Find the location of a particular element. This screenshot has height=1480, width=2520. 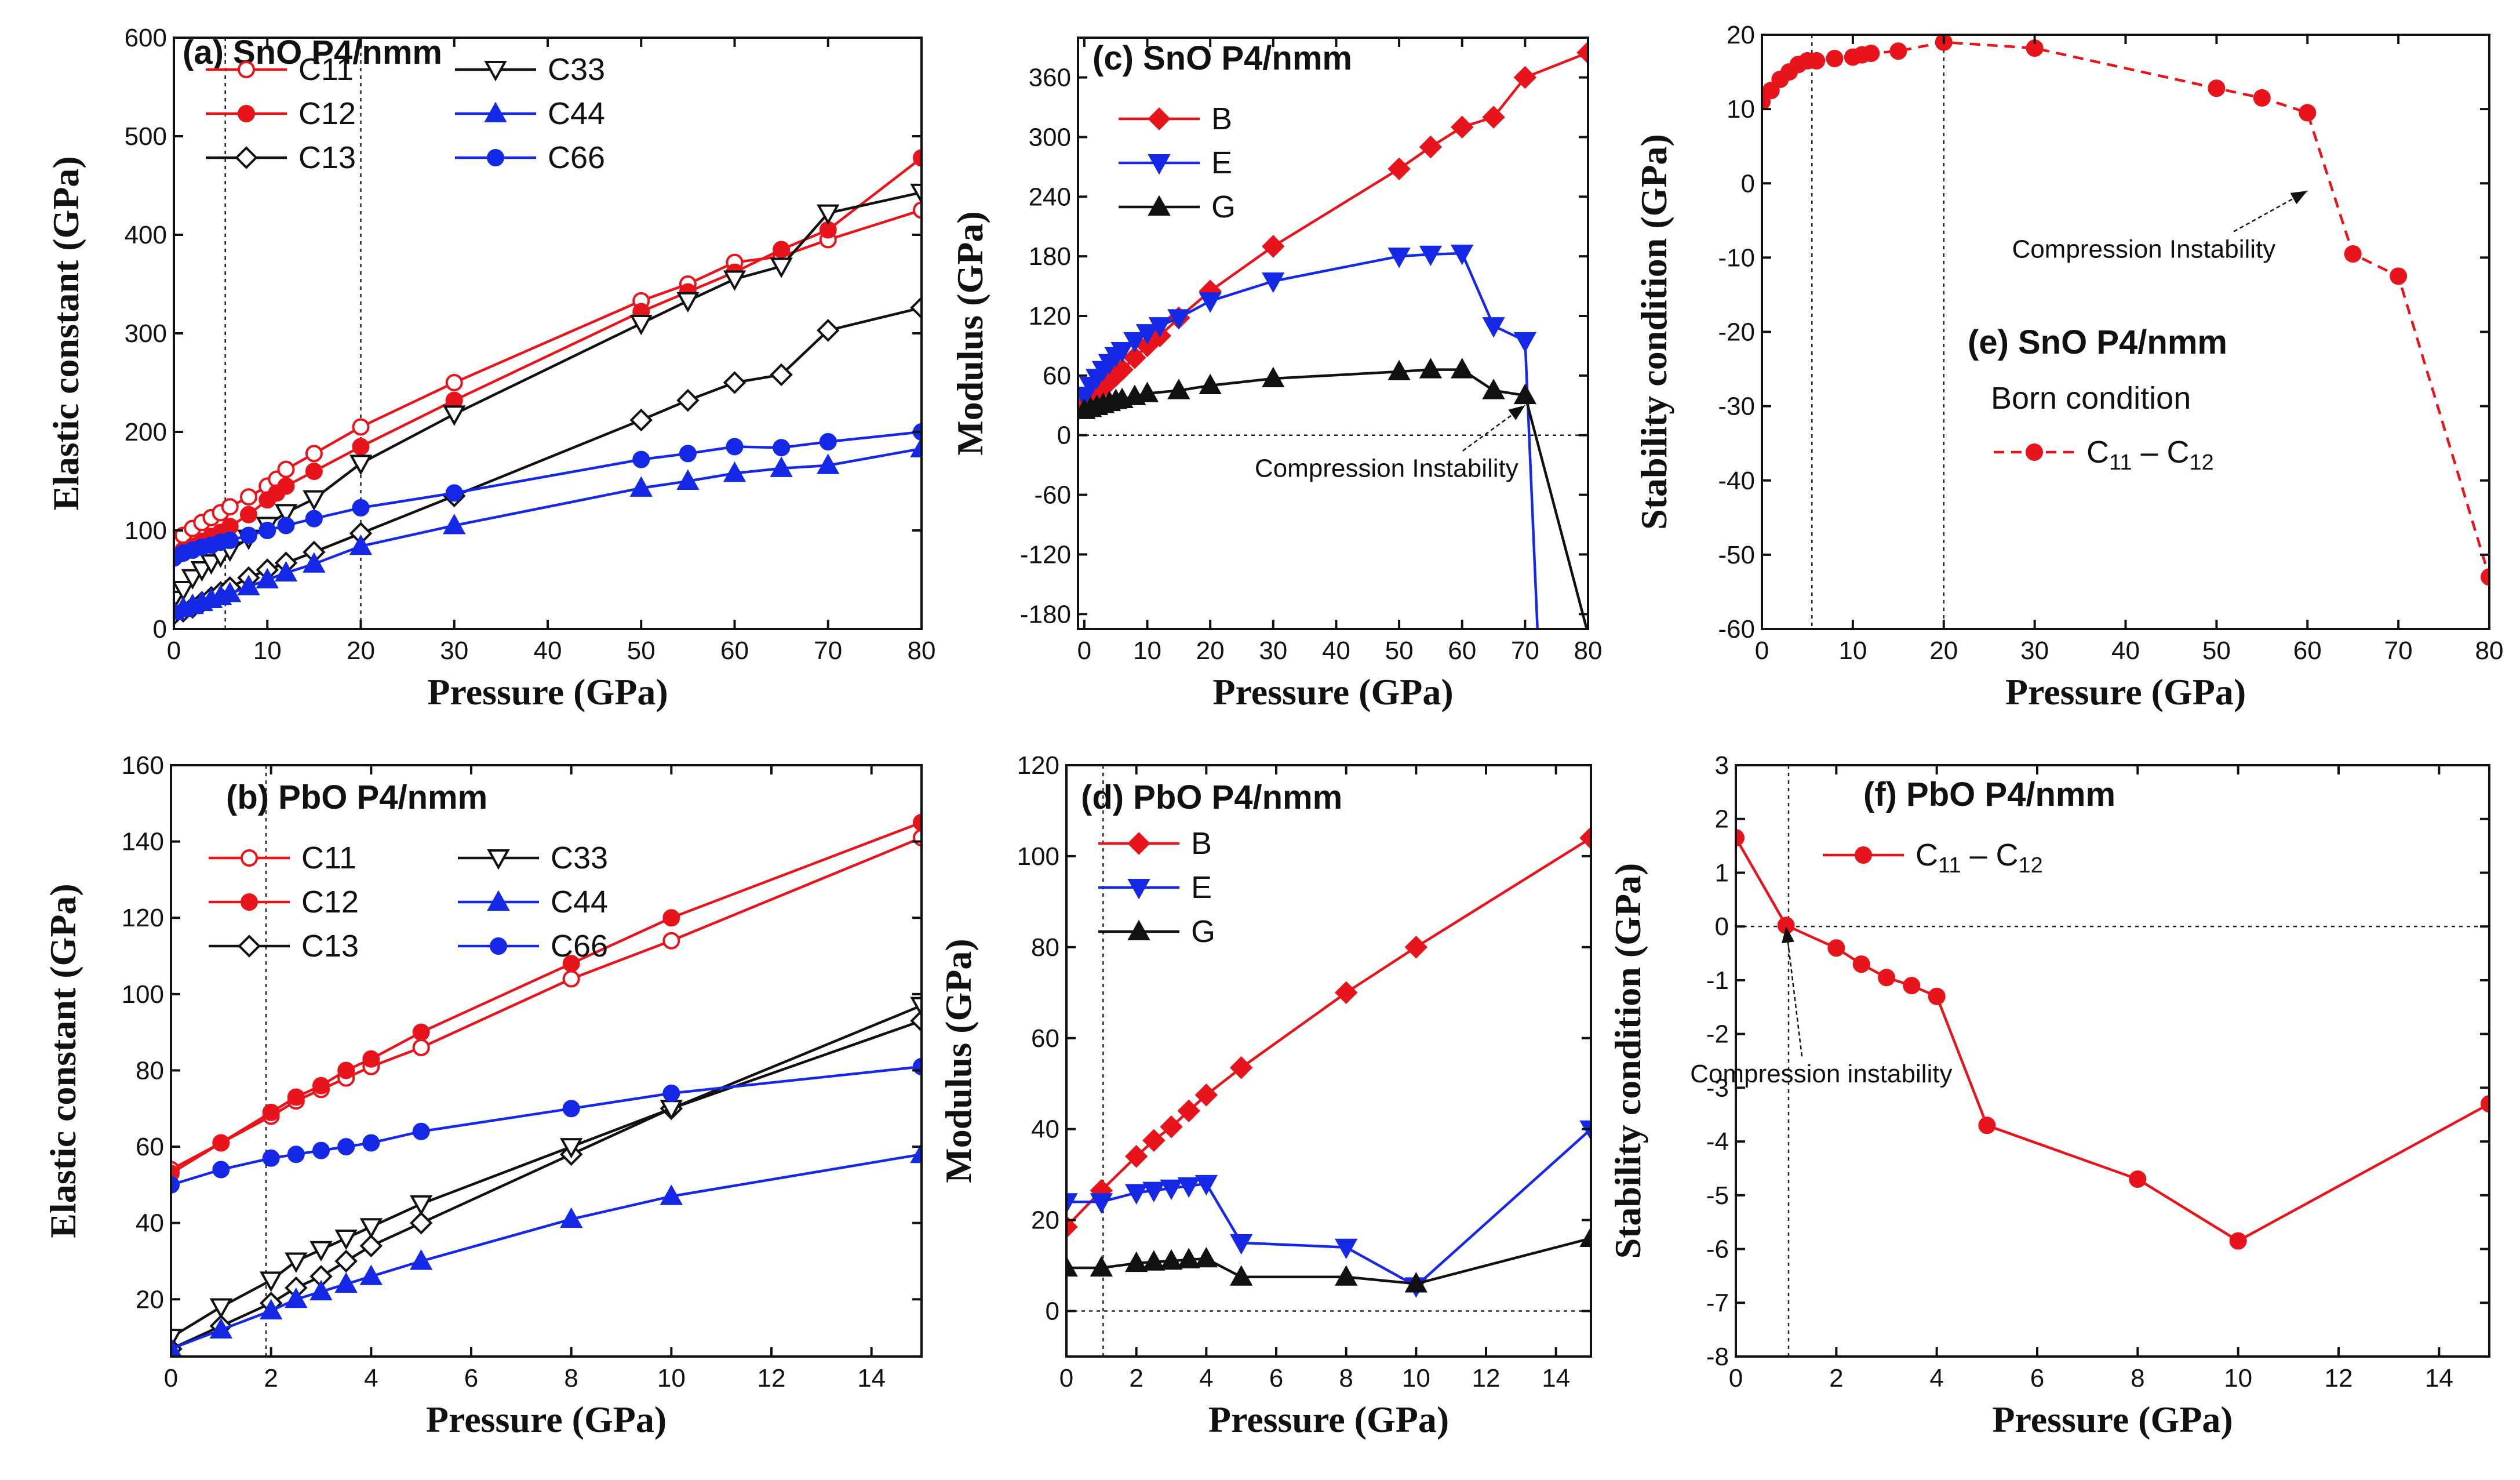

legend-label: G is located at coordinates (1203, 932).